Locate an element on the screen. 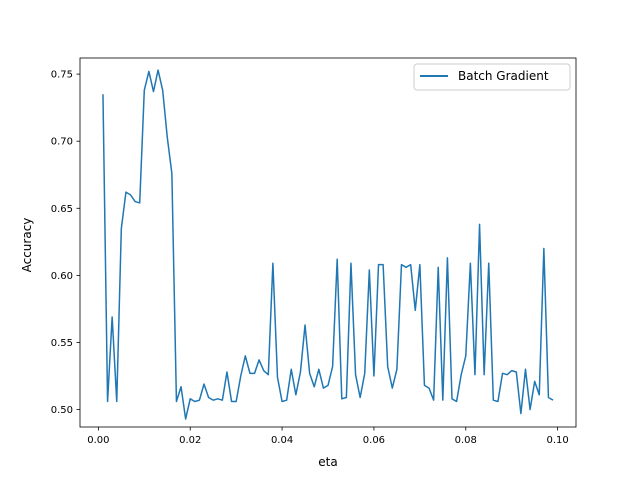  x-tick-label: 0.04 is located at coordinates (282, 440).